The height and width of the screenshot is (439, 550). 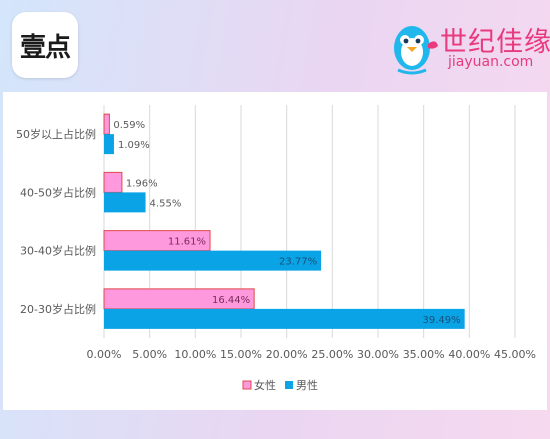 I want to click on data-label: 23.77%, so click(x=298, y=262).